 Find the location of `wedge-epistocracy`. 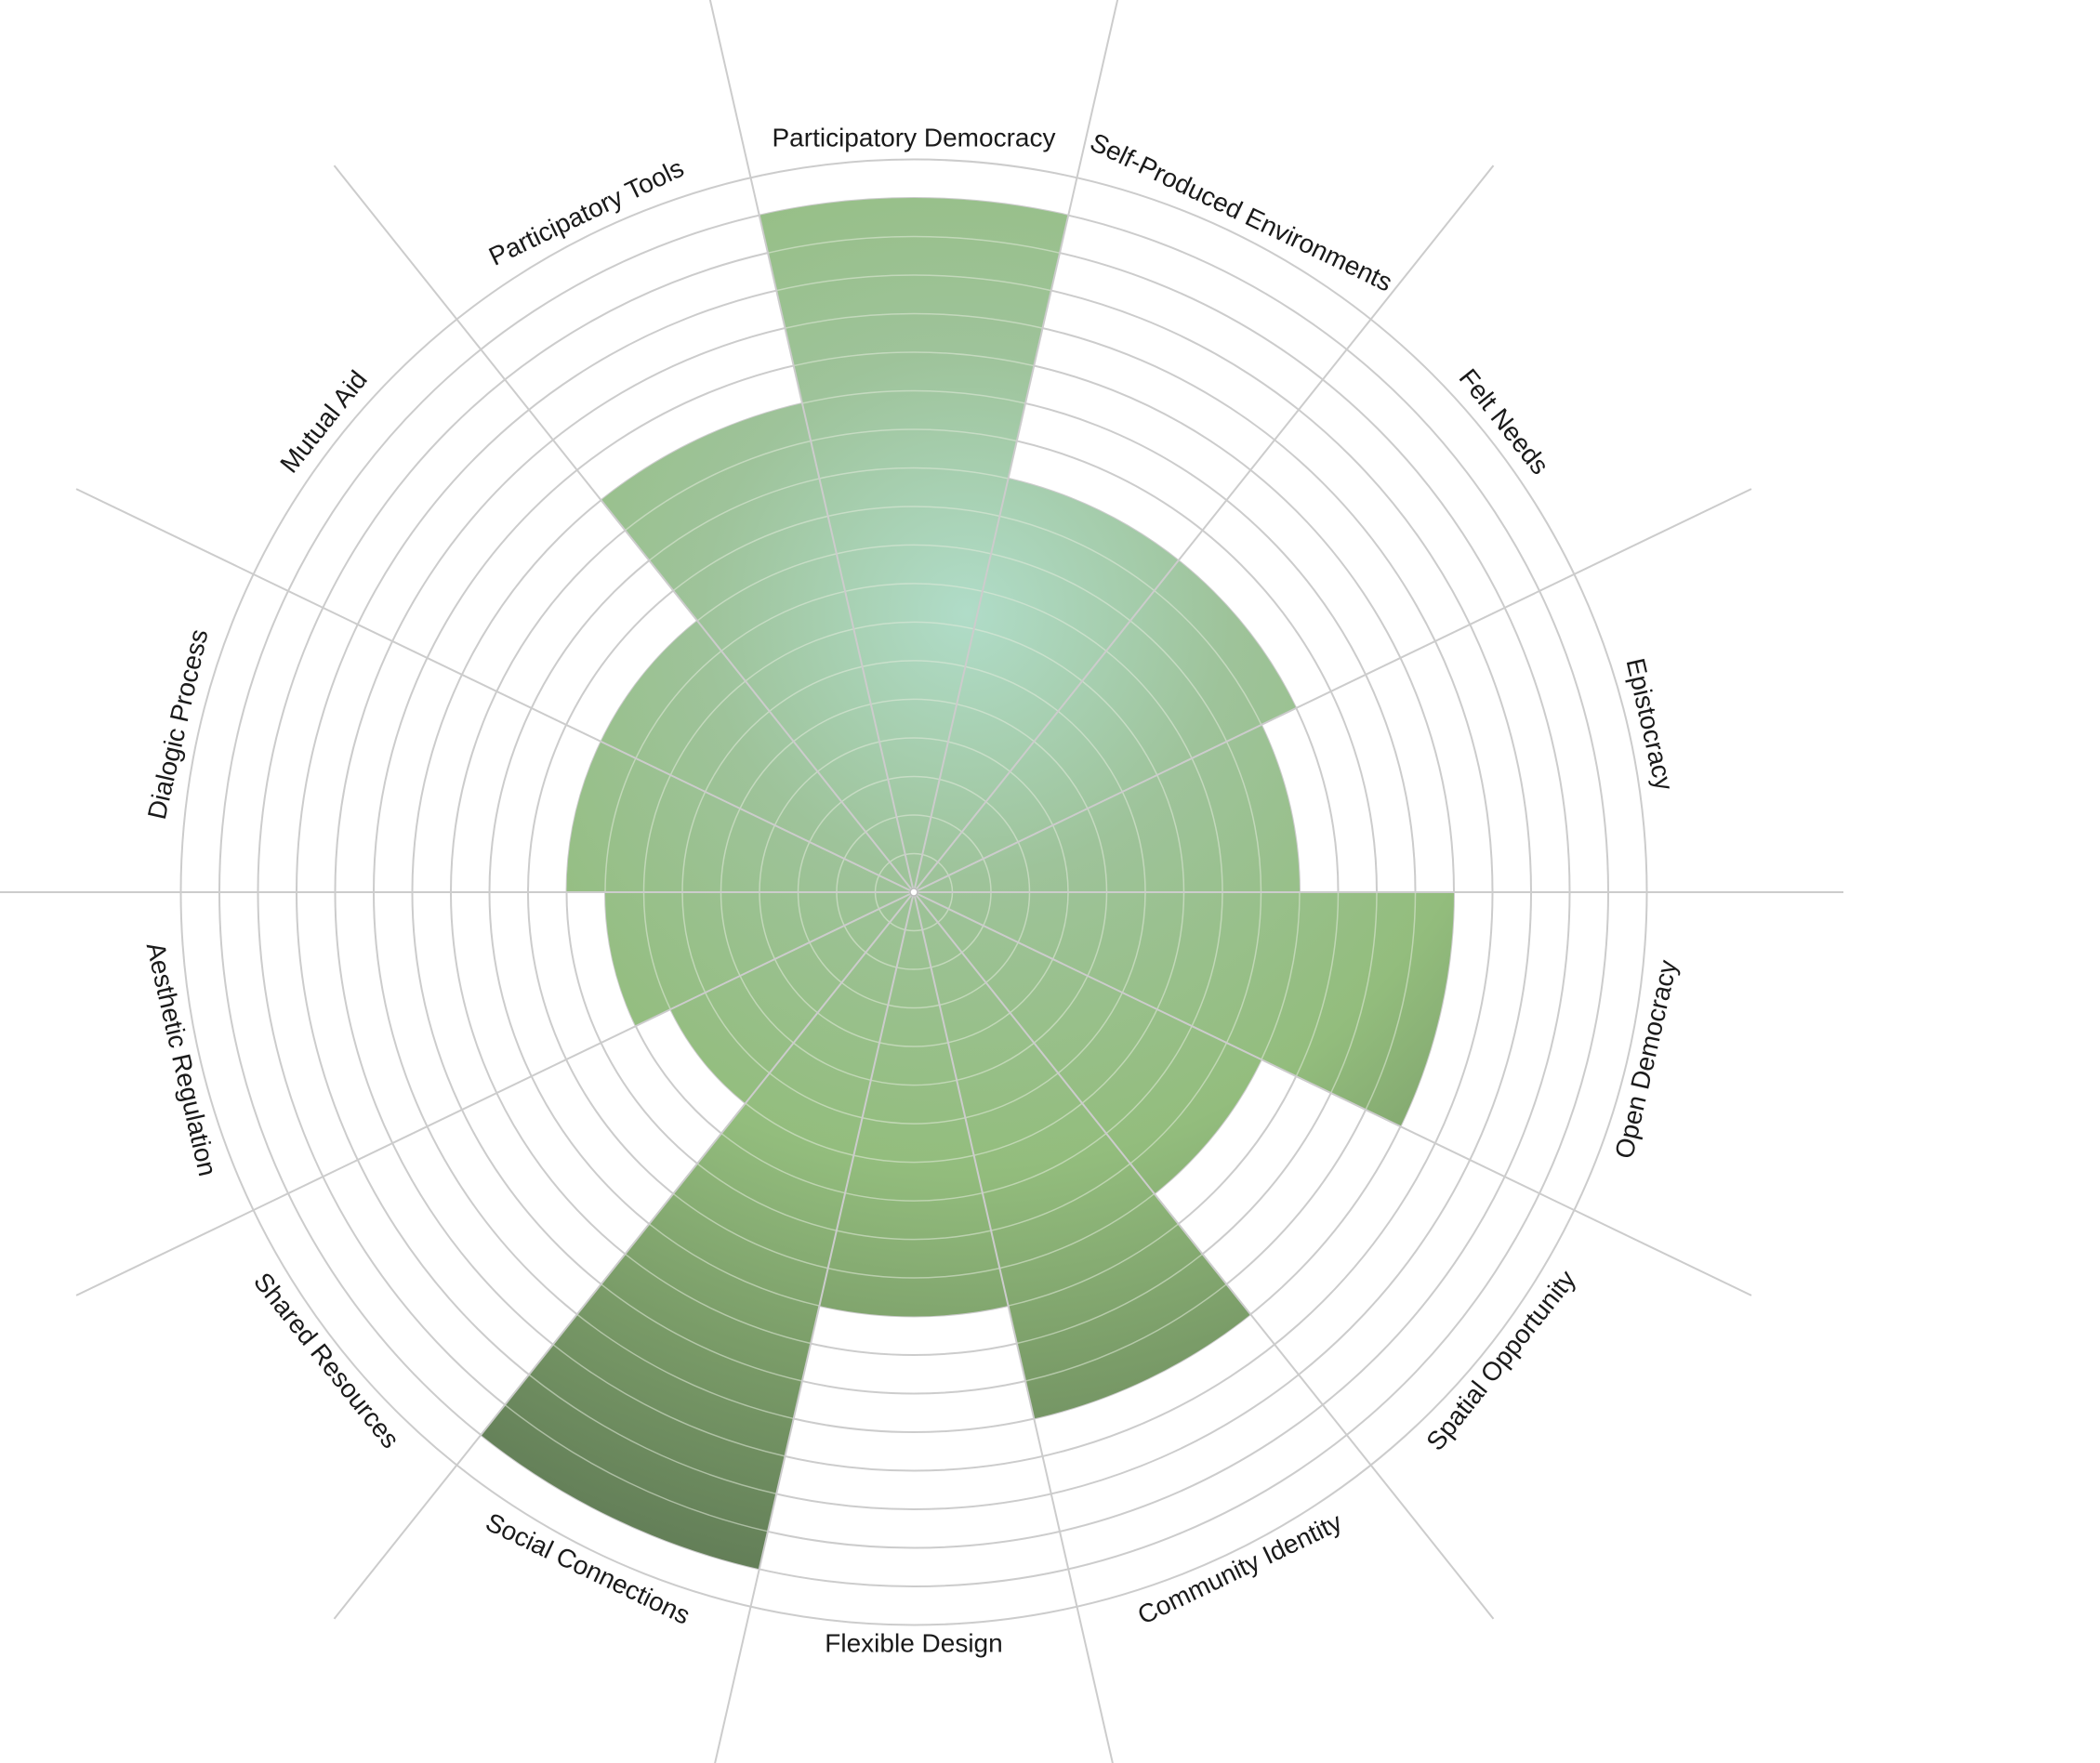

wedge-epistocracy is located at coordinates (1107, 808).